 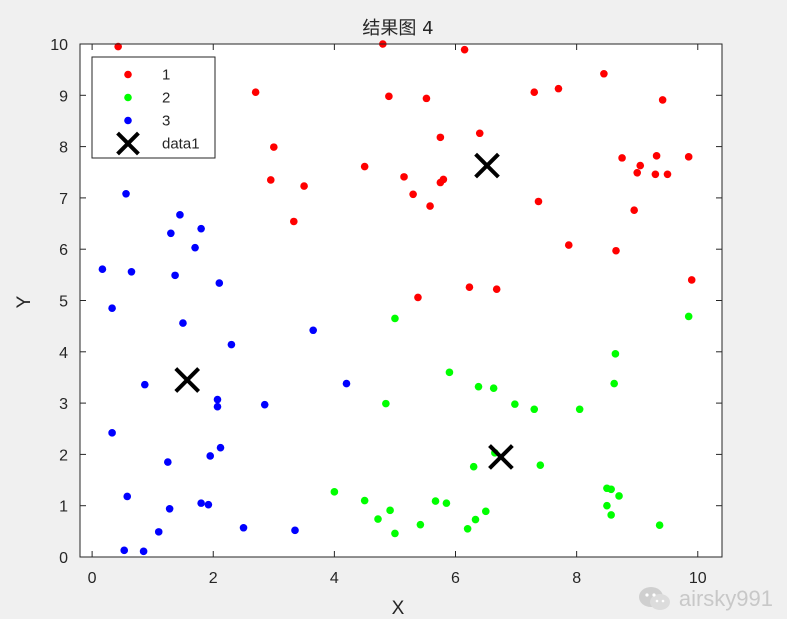 I want to click on legend-label: data1, so click(x=181, y=144).